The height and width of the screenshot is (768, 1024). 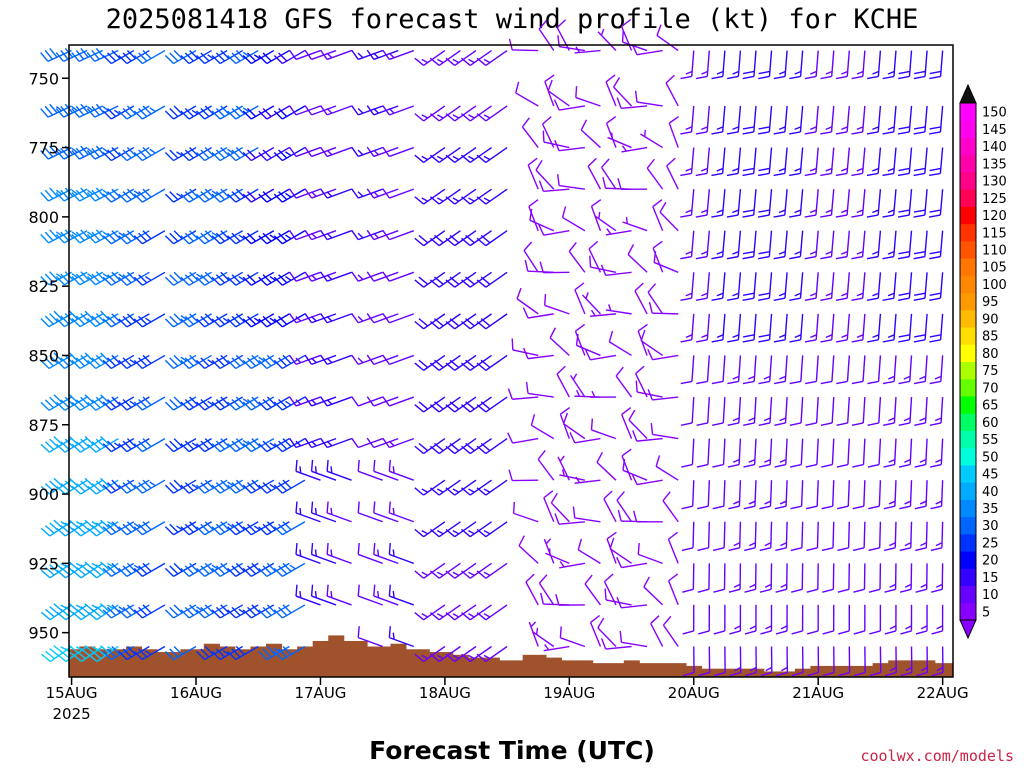 I want to click on colorbar-swatch, so click(x=968, y=215).